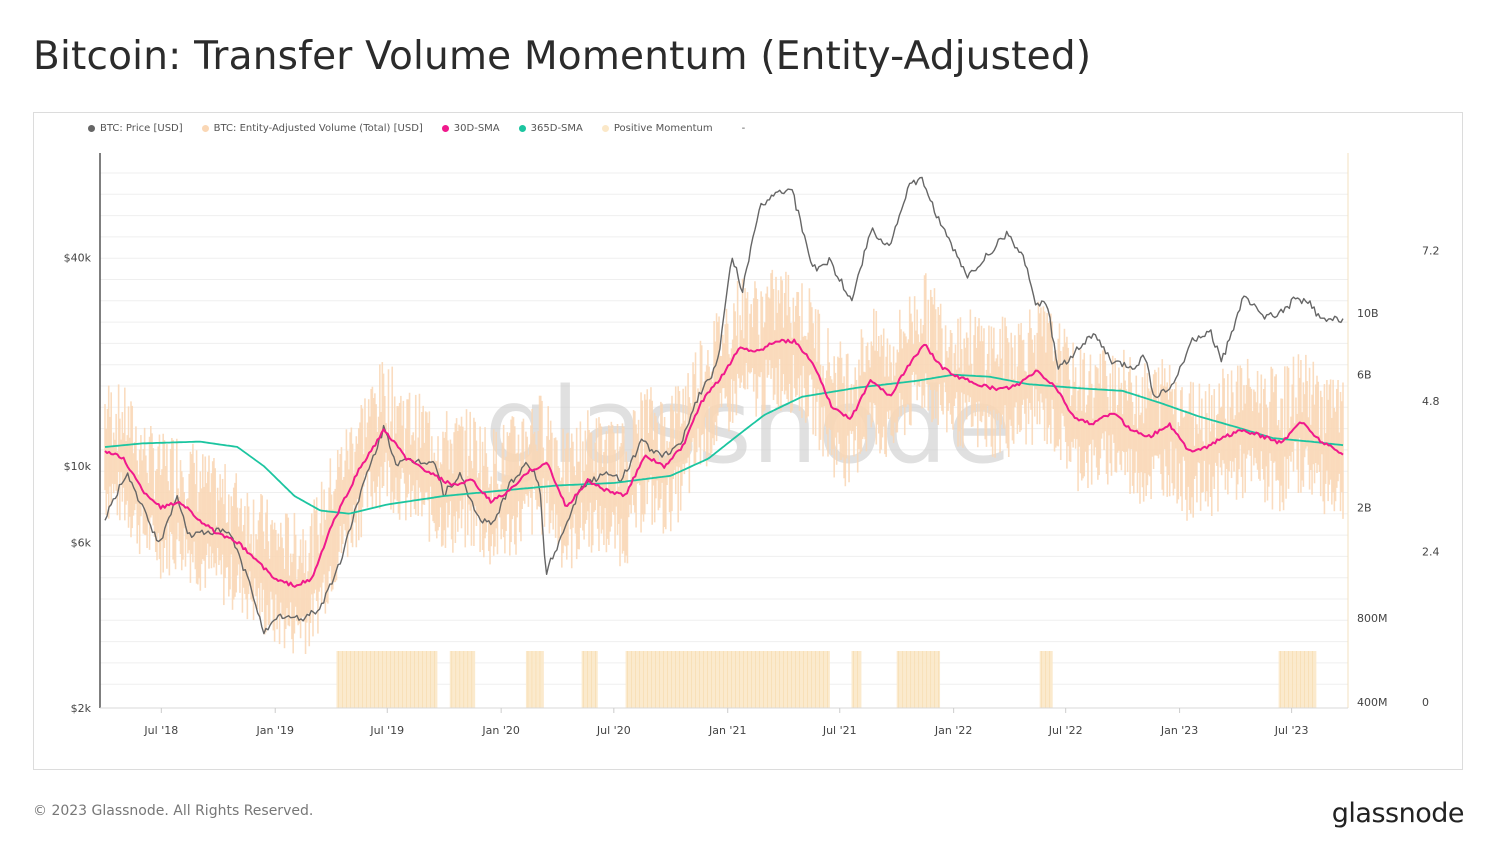  I want to click on legend-item-dash: -, so click(744, 128).